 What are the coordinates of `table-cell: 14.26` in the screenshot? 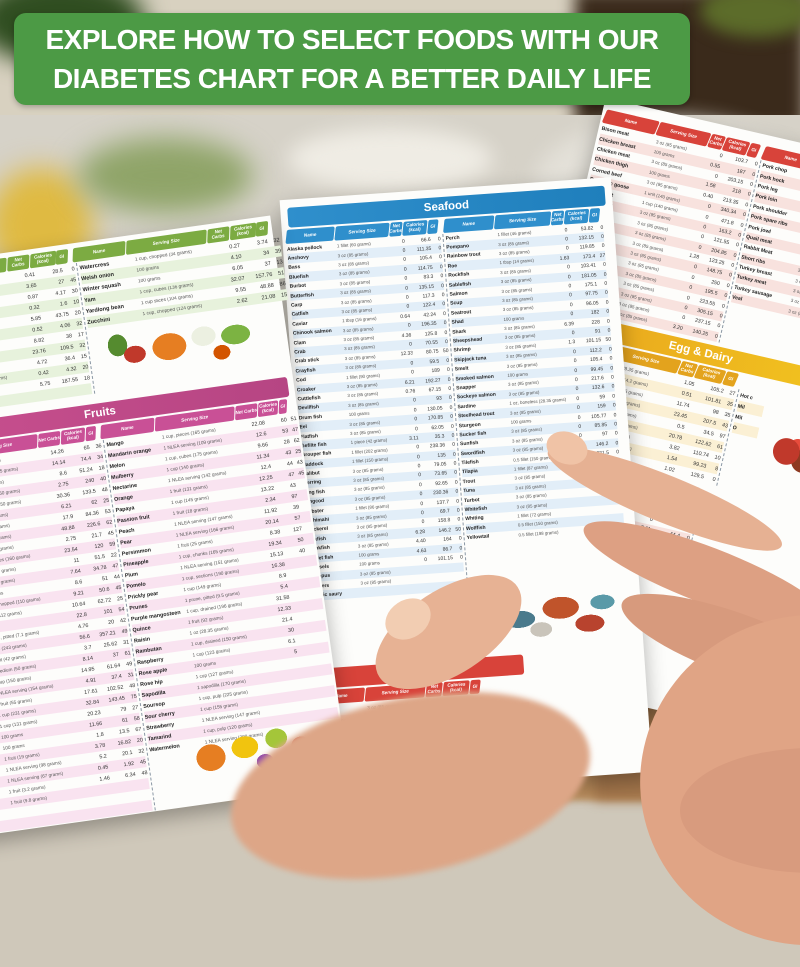 It's located at (53, 452).